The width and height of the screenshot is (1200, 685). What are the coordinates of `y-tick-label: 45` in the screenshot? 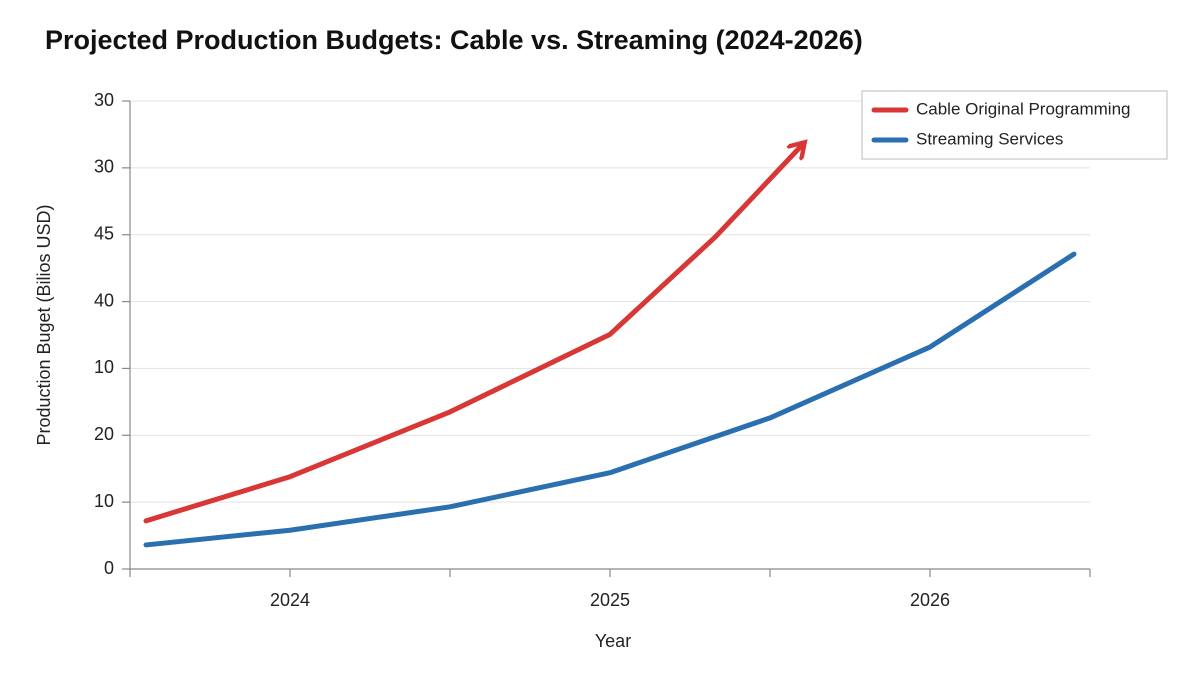 It's located at (104, 233).